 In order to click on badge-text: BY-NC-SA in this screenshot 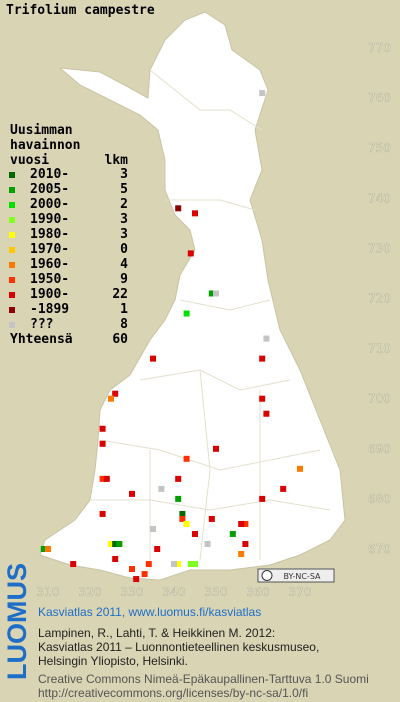, I will do `click(302, 576)`.